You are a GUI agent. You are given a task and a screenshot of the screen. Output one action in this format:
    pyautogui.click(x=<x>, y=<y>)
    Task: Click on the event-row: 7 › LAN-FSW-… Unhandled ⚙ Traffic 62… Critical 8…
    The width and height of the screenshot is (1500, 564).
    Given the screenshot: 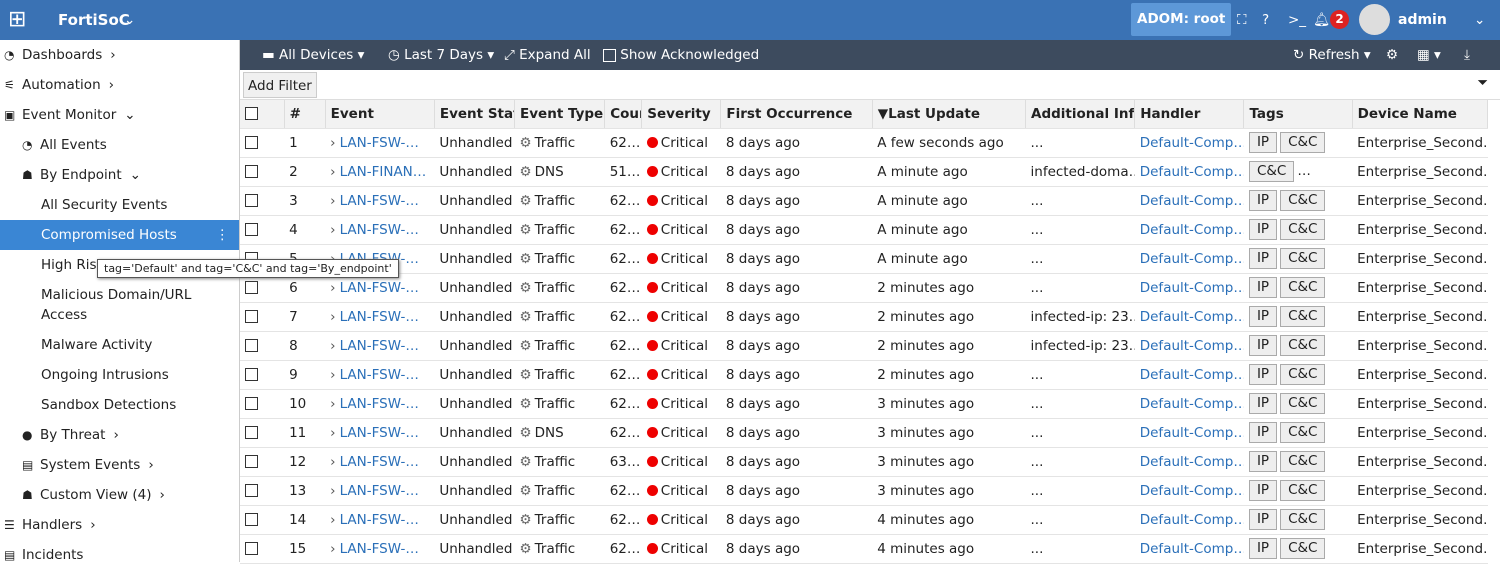 What is the action you would take?
    pyautogui.click(x=864, y=317)
    